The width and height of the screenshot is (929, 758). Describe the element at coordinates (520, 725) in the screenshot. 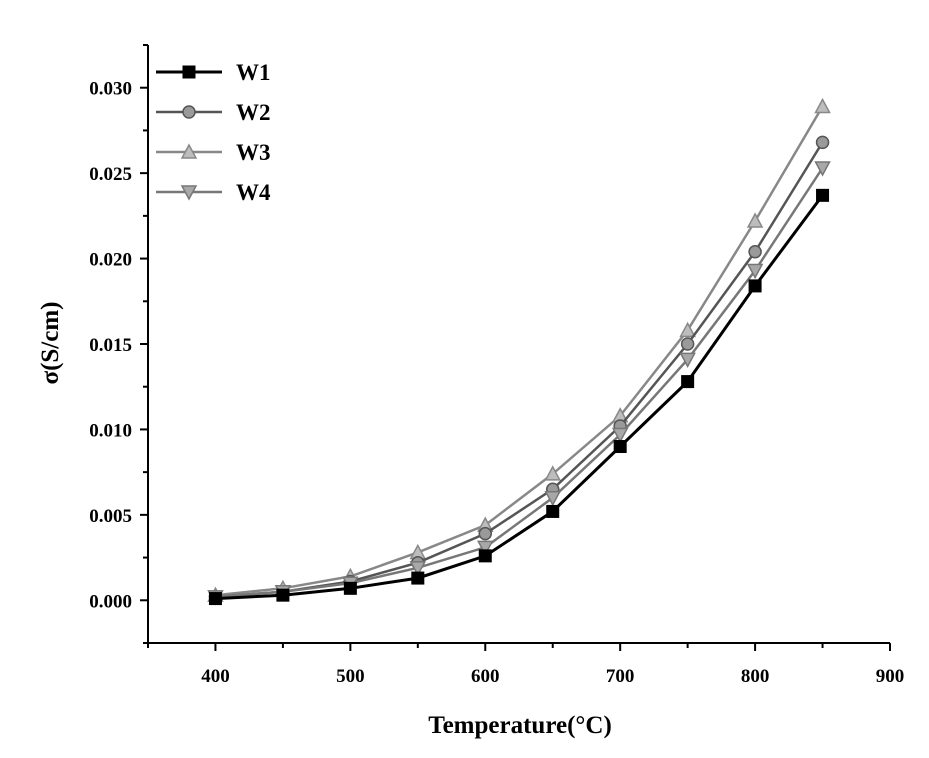

I see `x-axis-title: Temperature(°C)` at that location.